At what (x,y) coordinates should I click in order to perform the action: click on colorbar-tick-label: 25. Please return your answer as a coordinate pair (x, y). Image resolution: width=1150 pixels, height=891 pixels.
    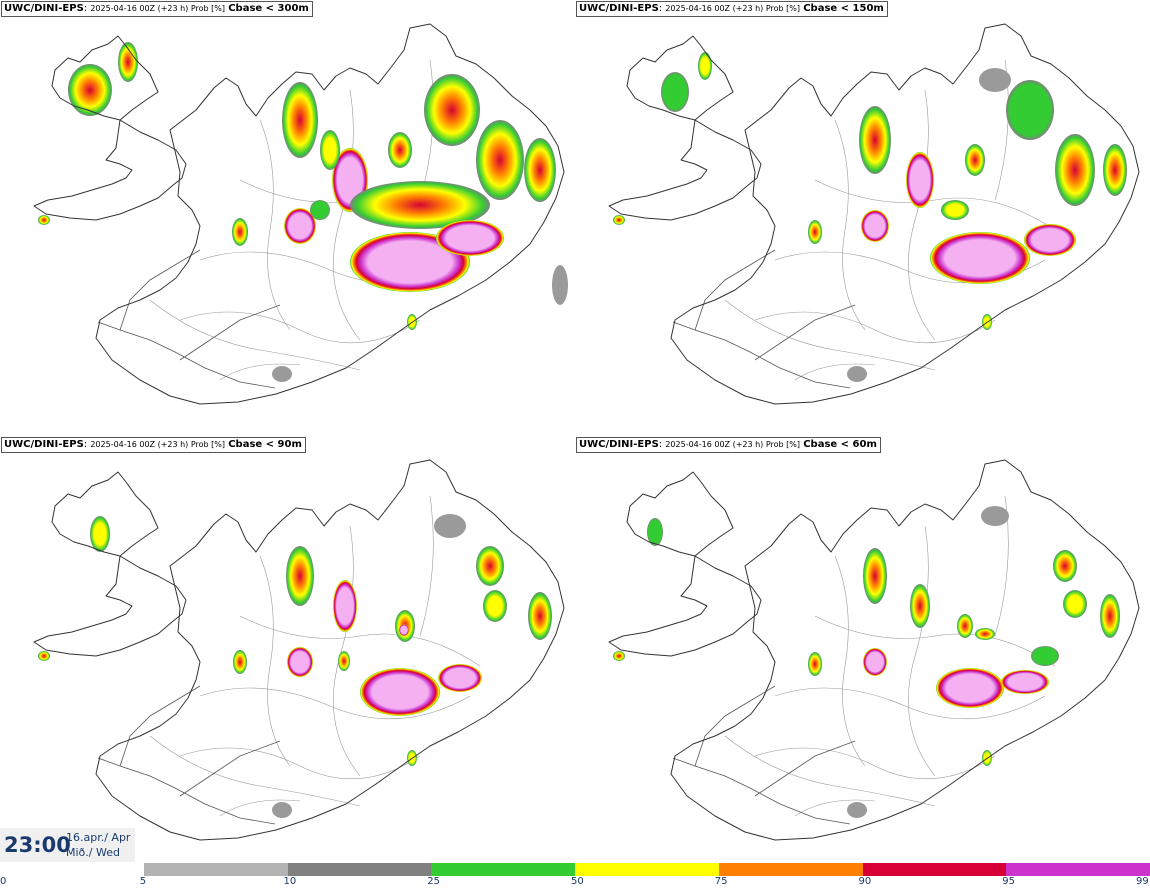
    Looking at the image, I should click on (433, 881).